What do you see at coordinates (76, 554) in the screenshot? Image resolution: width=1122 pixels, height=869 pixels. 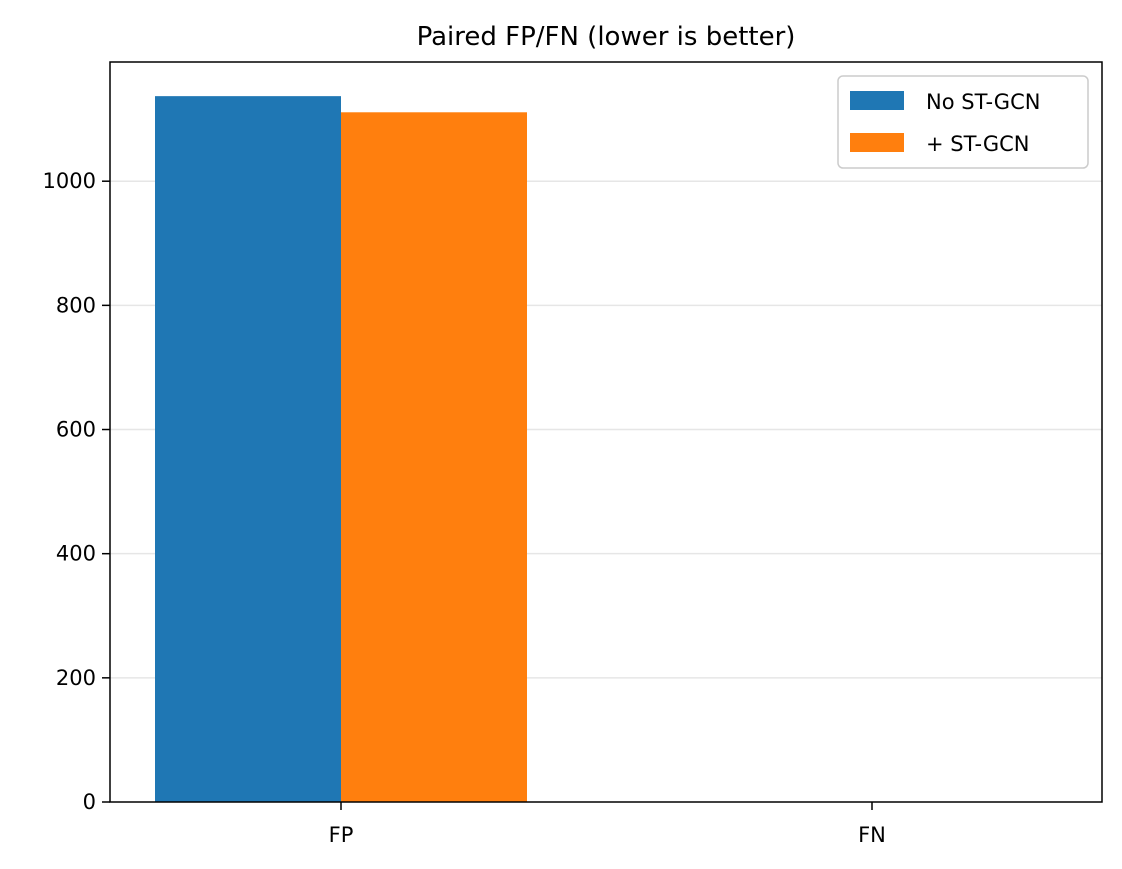 I see `y-tick-label: 400` at bounding box center [76, 554].